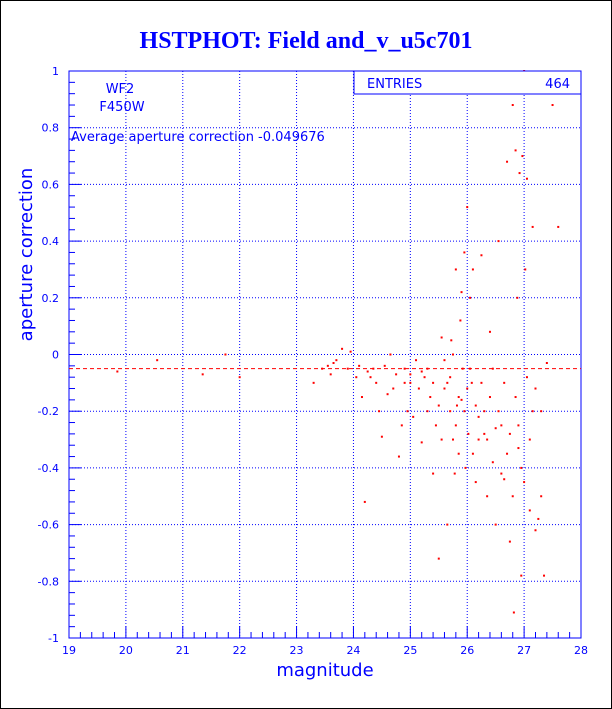 The height and width of the screenshot is (709, 612). Describe the element at coordinates (26, 255) in the screenshot. I see `y-axis-label: aperture correction` at that location.